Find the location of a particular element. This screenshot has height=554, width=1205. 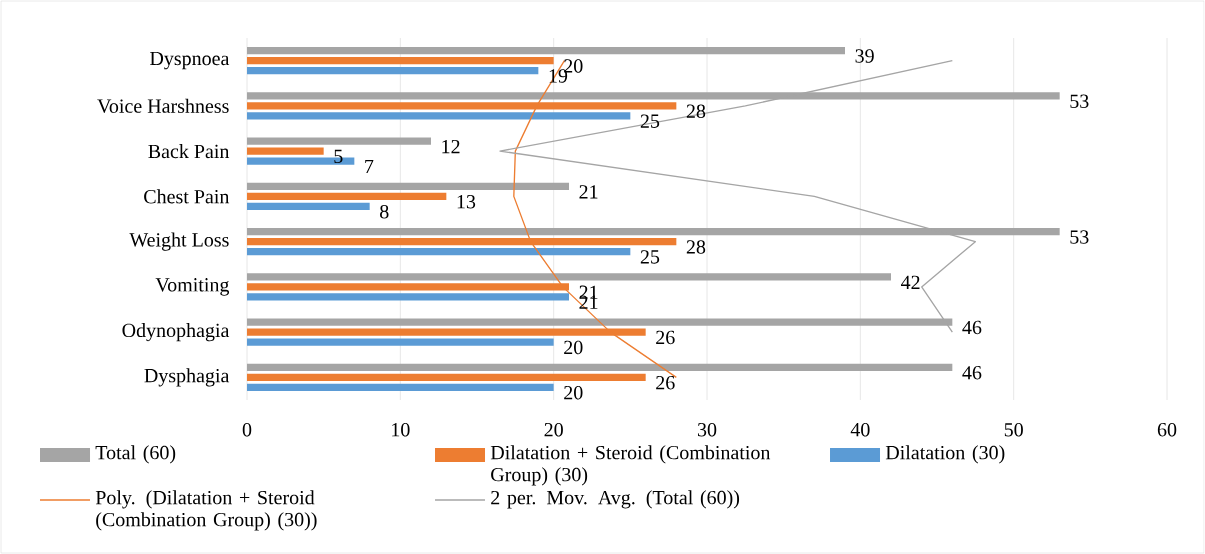

data-label: 42 is located at coordinates (910, 282).